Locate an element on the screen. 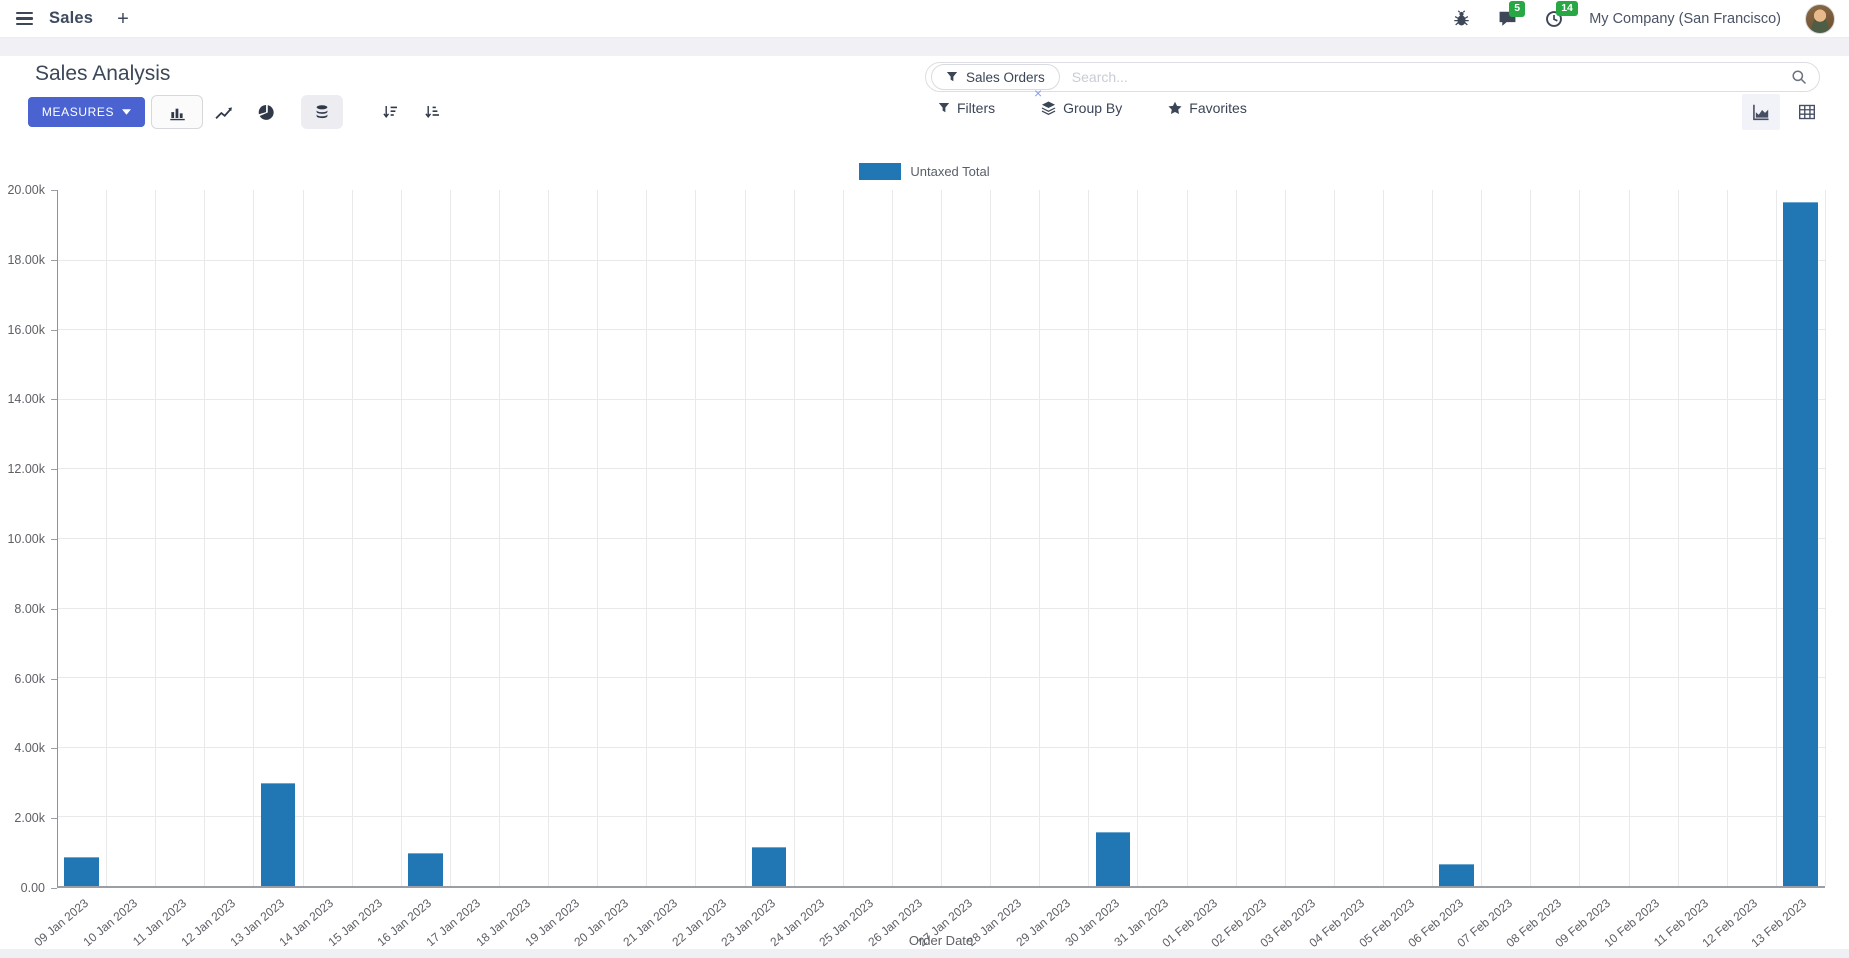 The width and height of the screenshot is (1849, 958). bar-06-feb-2023 is located at coordinates (1456, 875).